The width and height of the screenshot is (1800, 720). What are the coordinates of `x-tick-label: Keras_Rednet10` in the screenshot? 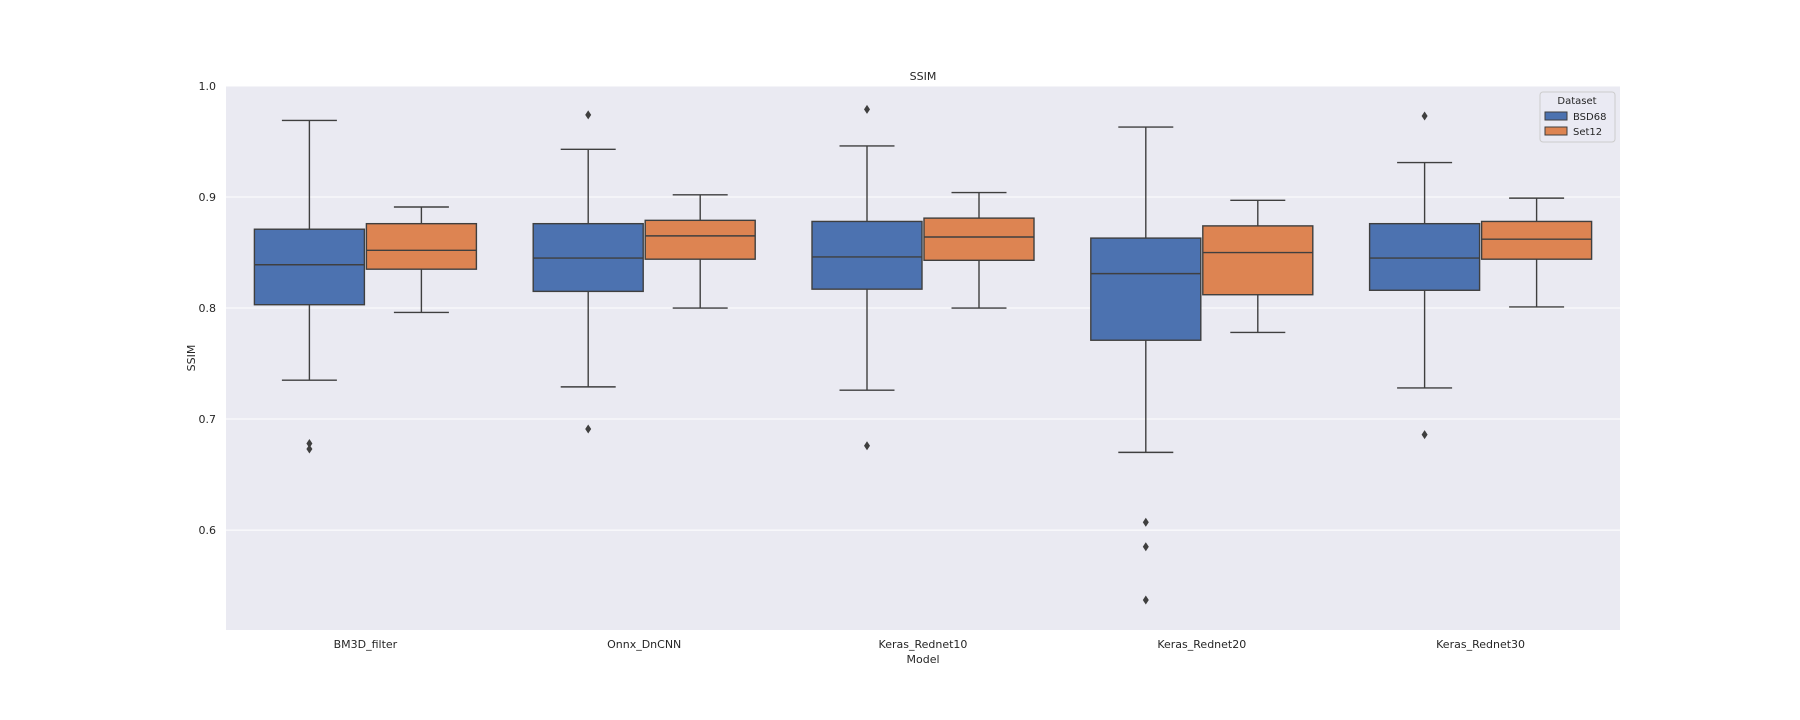 It's located at (923, 644).